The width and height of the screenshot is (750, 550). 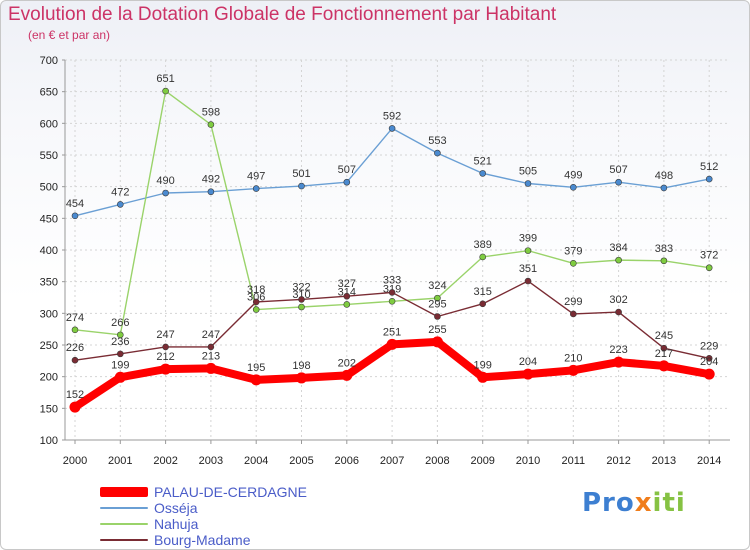 What do you see at coordinates (573, 358) in the screenshot?
I see `data-label-palau-de-cerdagne: 210` at bounding box center [573, 358].